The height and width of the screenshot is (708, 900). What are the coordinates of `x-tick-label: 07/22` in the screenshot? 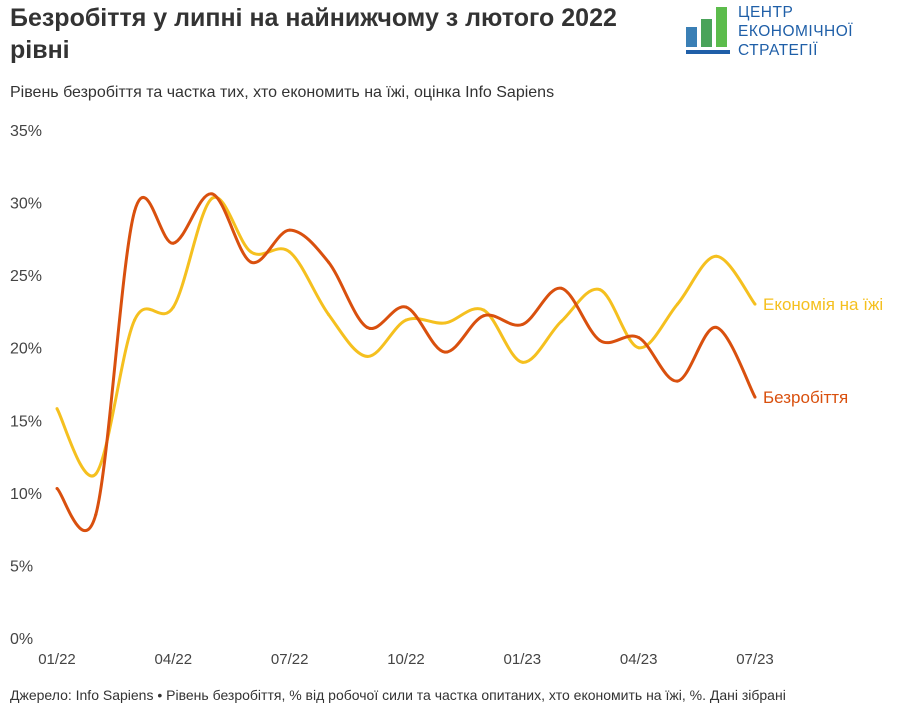 It's located at (290, 659).